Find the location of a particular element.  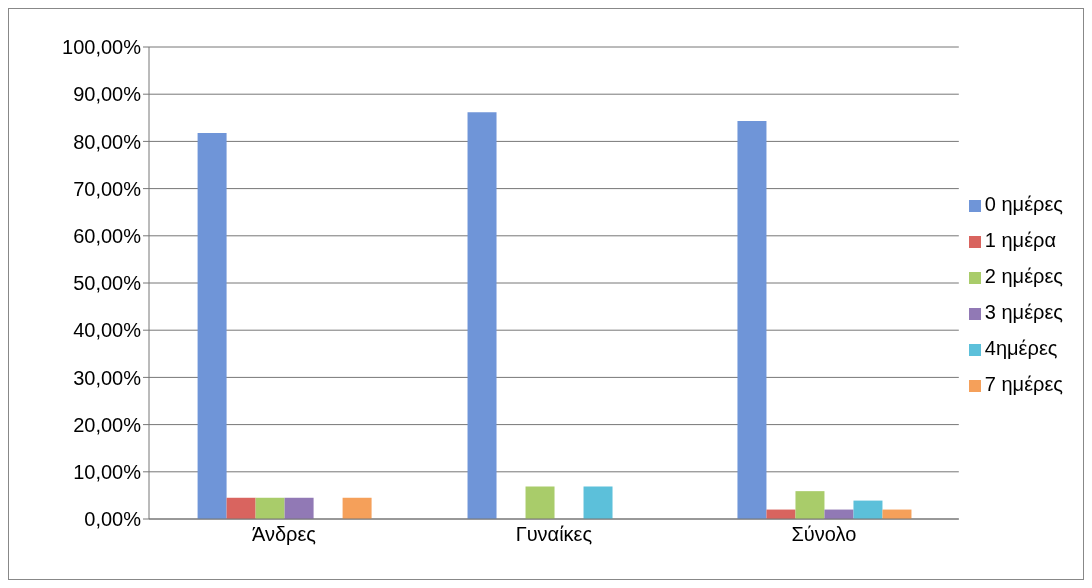

x-tick-label: Γυναίκες is located at coordinates (554, 534).